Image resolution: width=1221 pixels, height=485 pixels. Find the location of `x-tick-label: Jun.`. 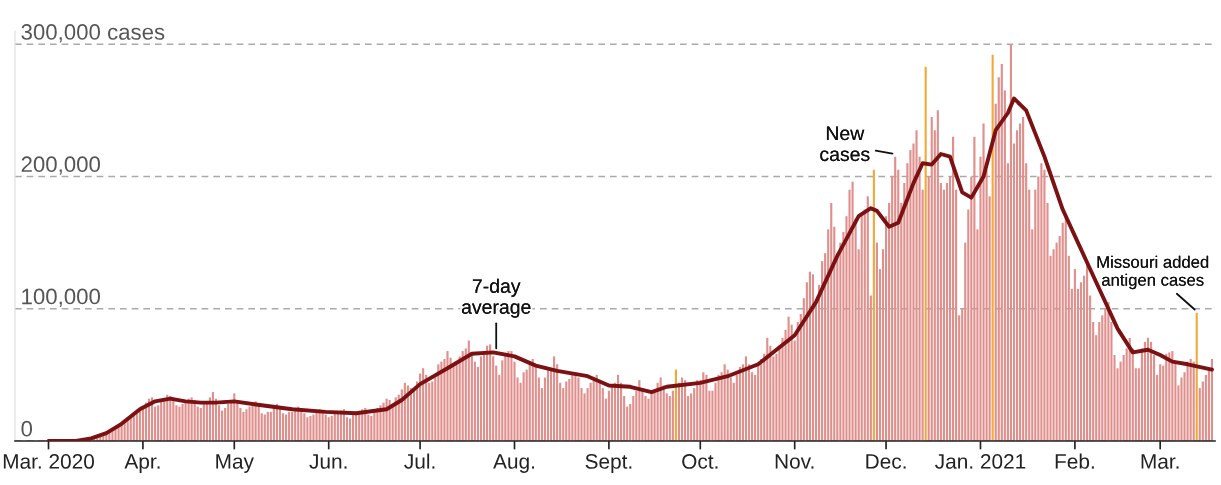

x-tick-label: Jun. is located at coordinates (328, 461).